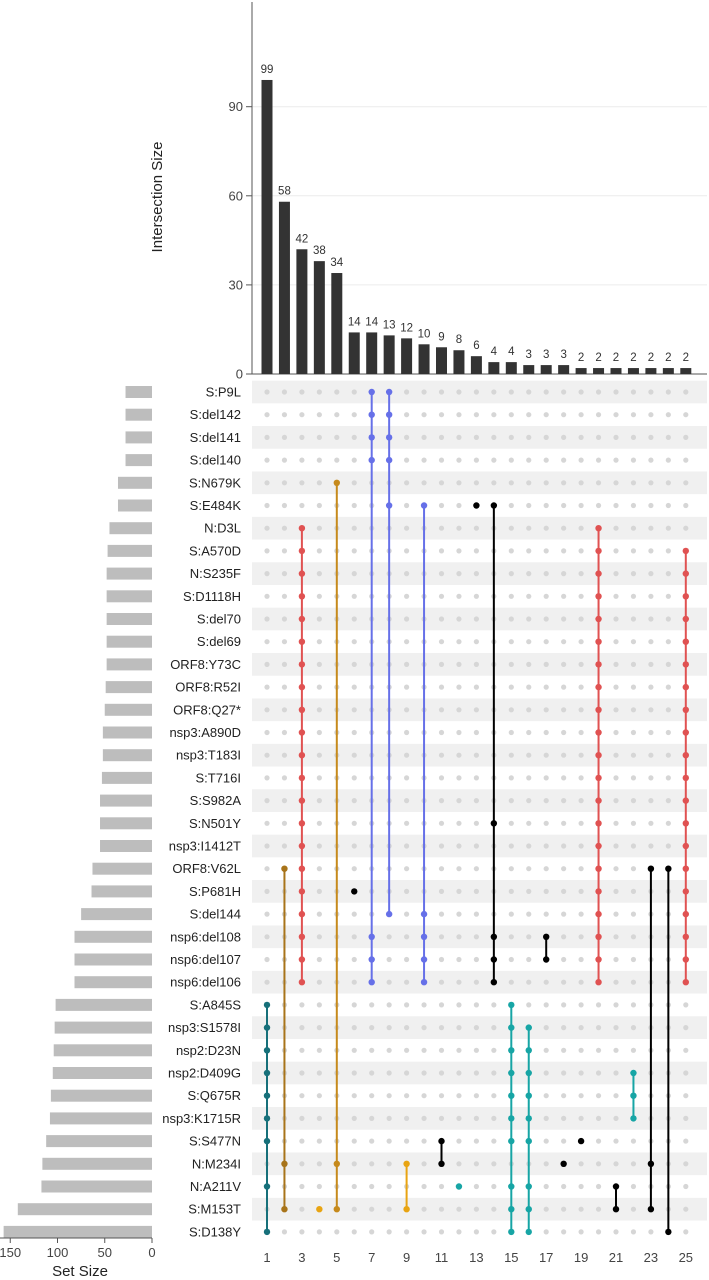 The image size is (709, 1280). Describe the element at coordinates (78, 1248) in the screenshot. I see `set-size-axis: 150 100 50 0` at that location.